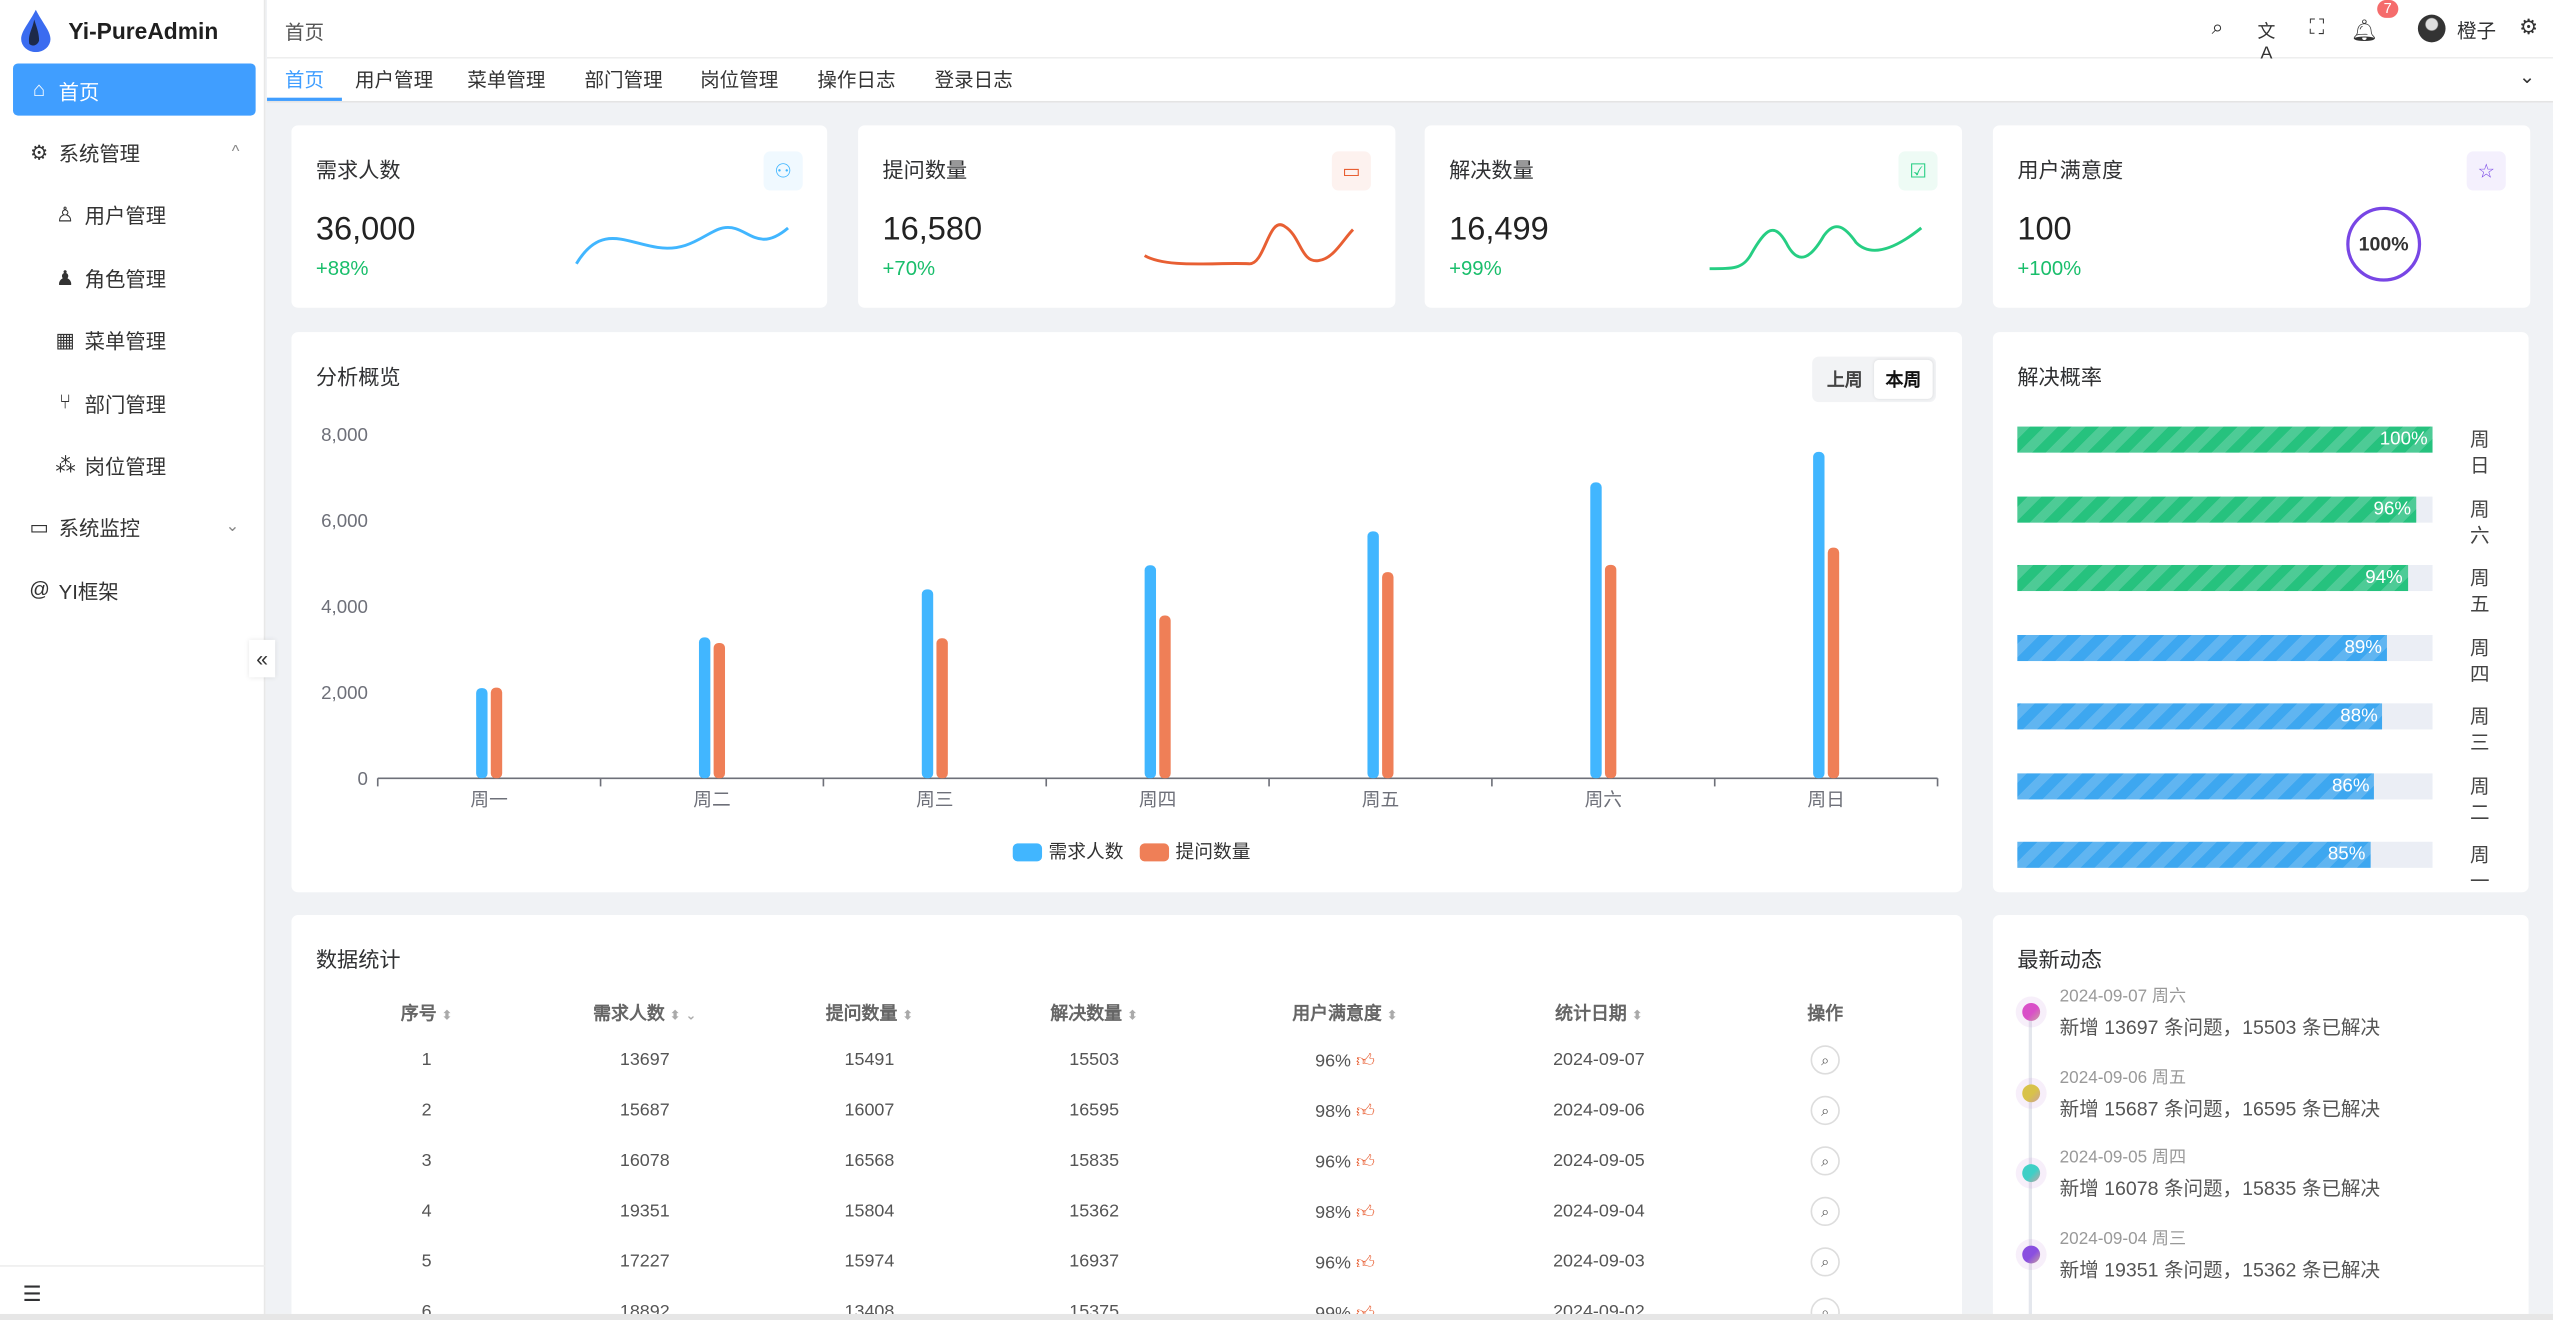 This screenshot has height=1320, width=2553. I want to click on x-tick-label: 周二, so click(711, 799).